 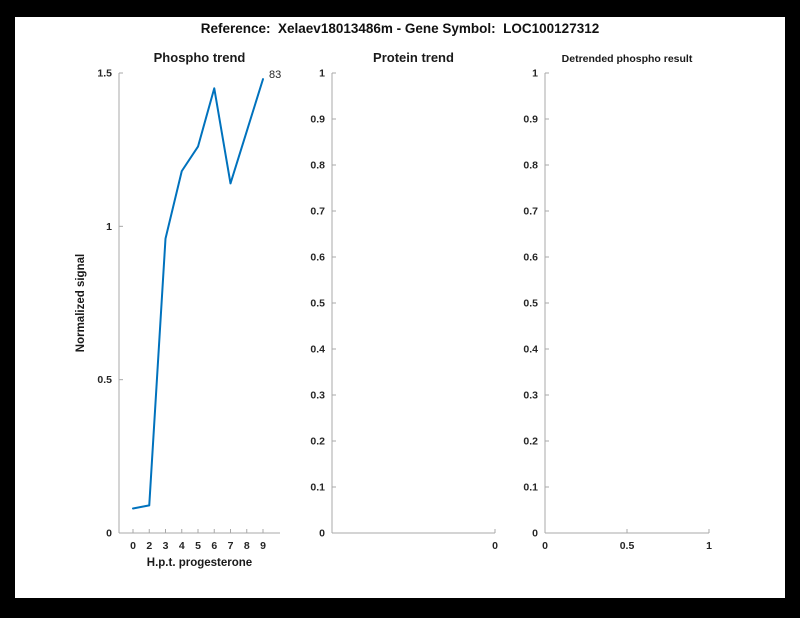 I want to click on protein-y-tick-label: 0.9, so click(x=317, y=120).